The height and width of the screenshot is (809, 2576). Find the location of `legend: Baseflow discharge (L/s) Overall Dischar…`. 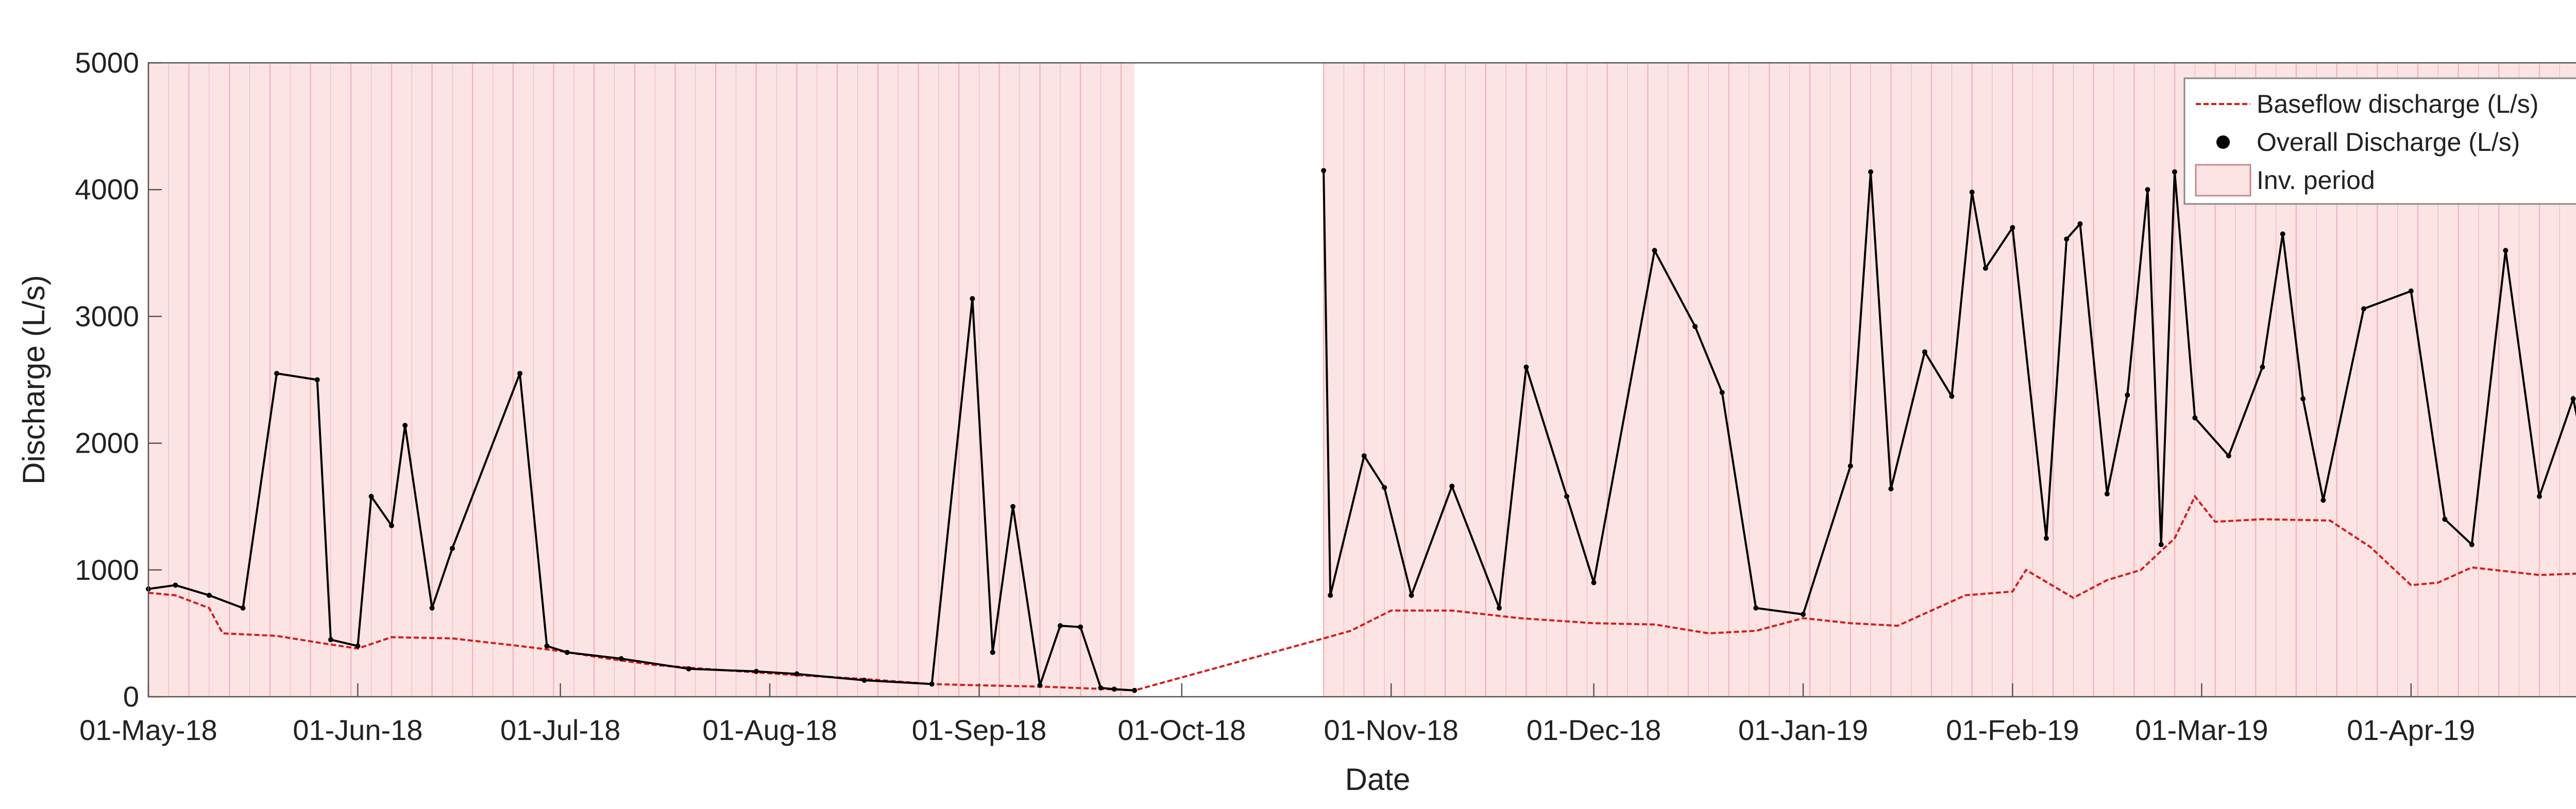

legend: Baseflow discharge (L/s) Overall Dischar… is located at coordinates (2379, 141).